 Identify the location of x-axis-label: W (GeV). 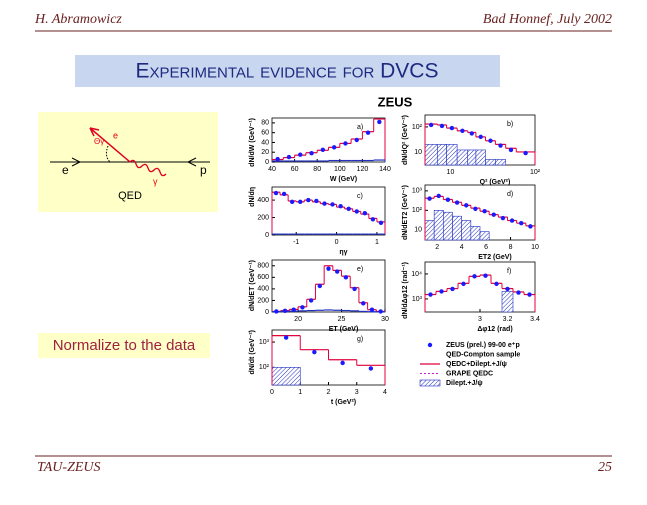
(343, 179).